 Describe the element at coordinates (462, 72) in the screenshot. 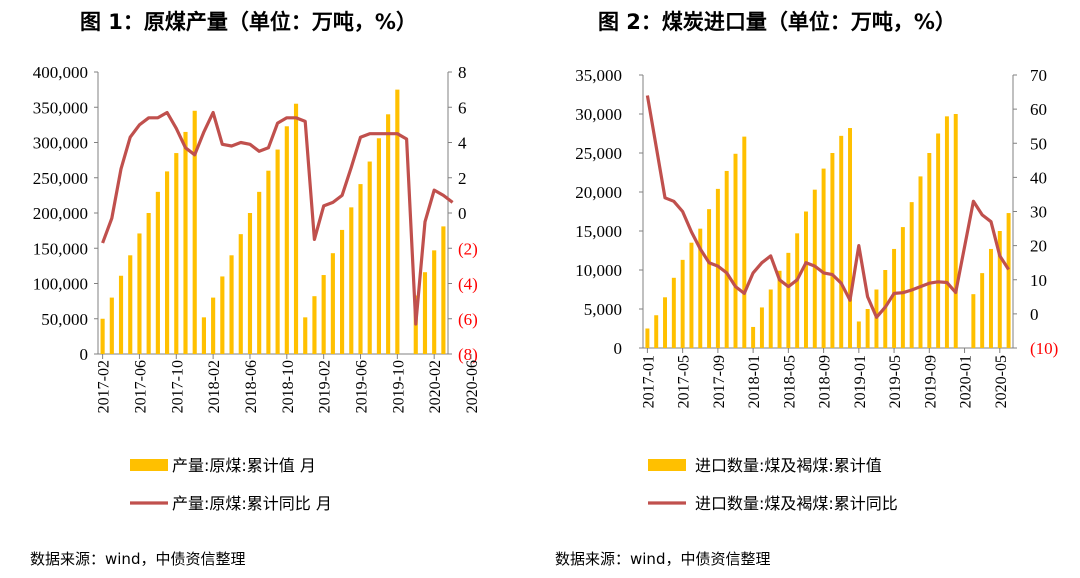

I see `left-y-right-tick-label: 8` at that location.